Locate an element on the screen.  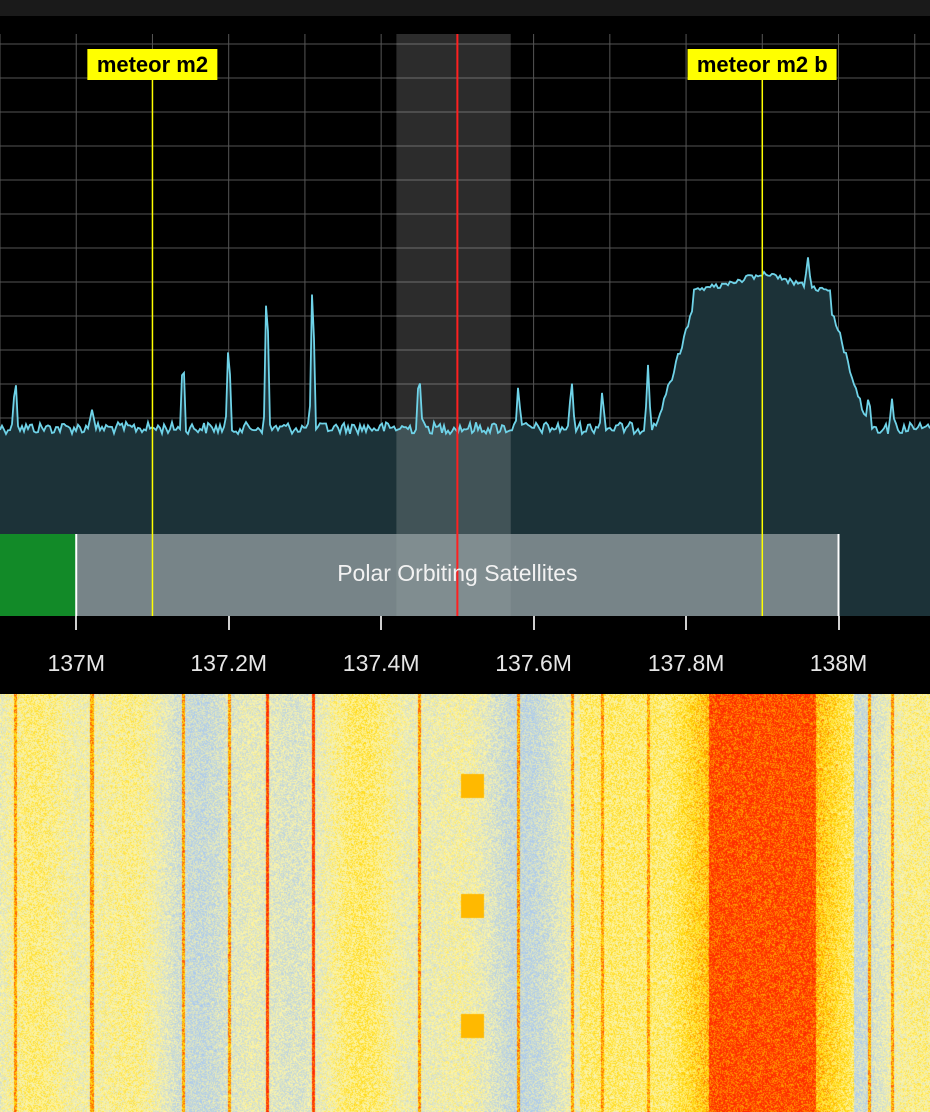
band-label-polar-orbiting: Polar Orbiting Satellites is located at coordinates (457, 573).